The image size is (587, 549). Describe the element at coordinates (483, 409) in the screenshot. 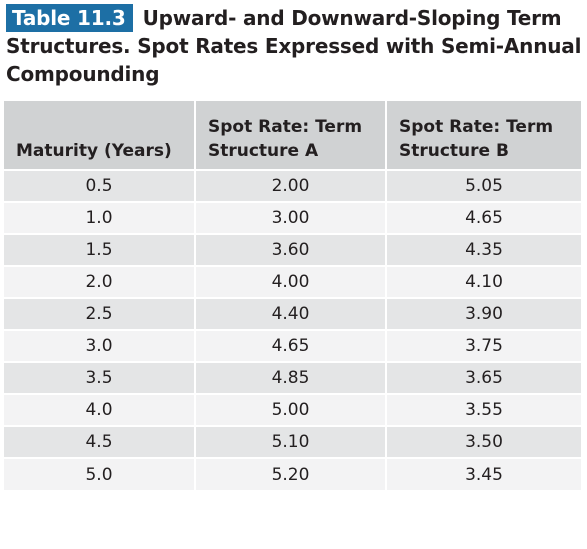

I see `cell-rate-b: 3.55` at that location.